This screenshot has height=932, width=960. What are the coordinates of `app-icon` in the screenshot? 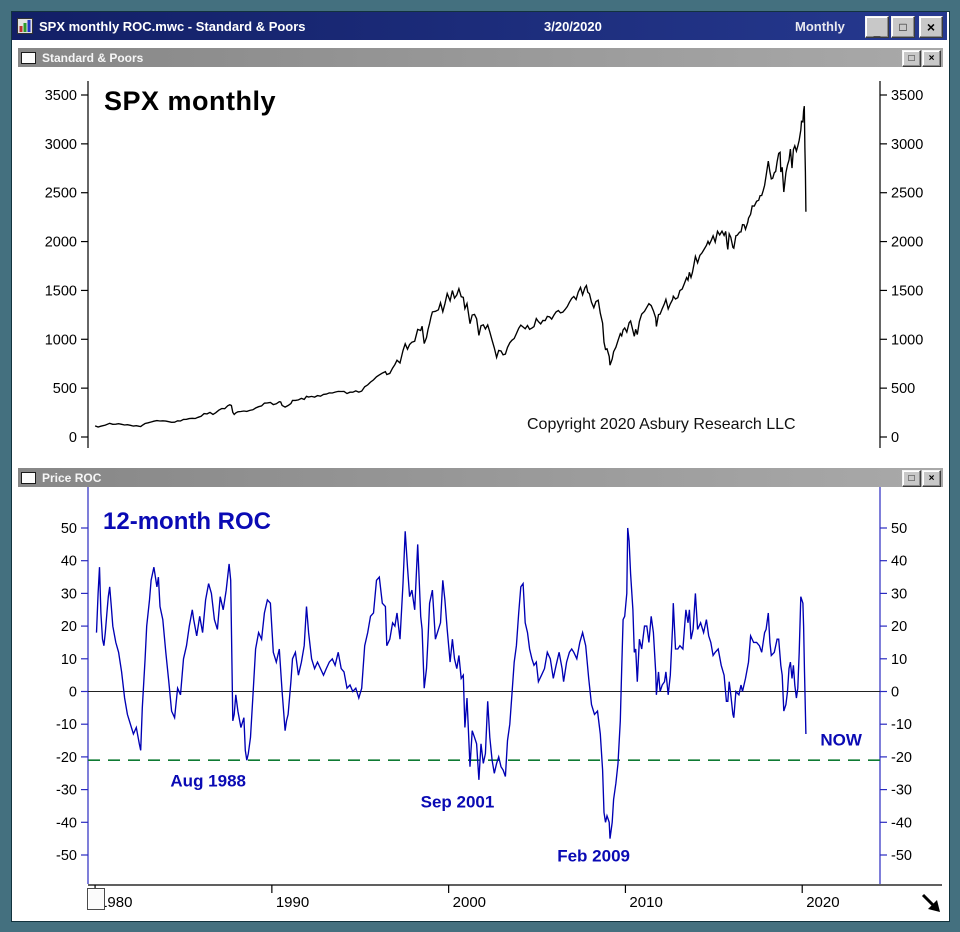 It's located at (25, 26).